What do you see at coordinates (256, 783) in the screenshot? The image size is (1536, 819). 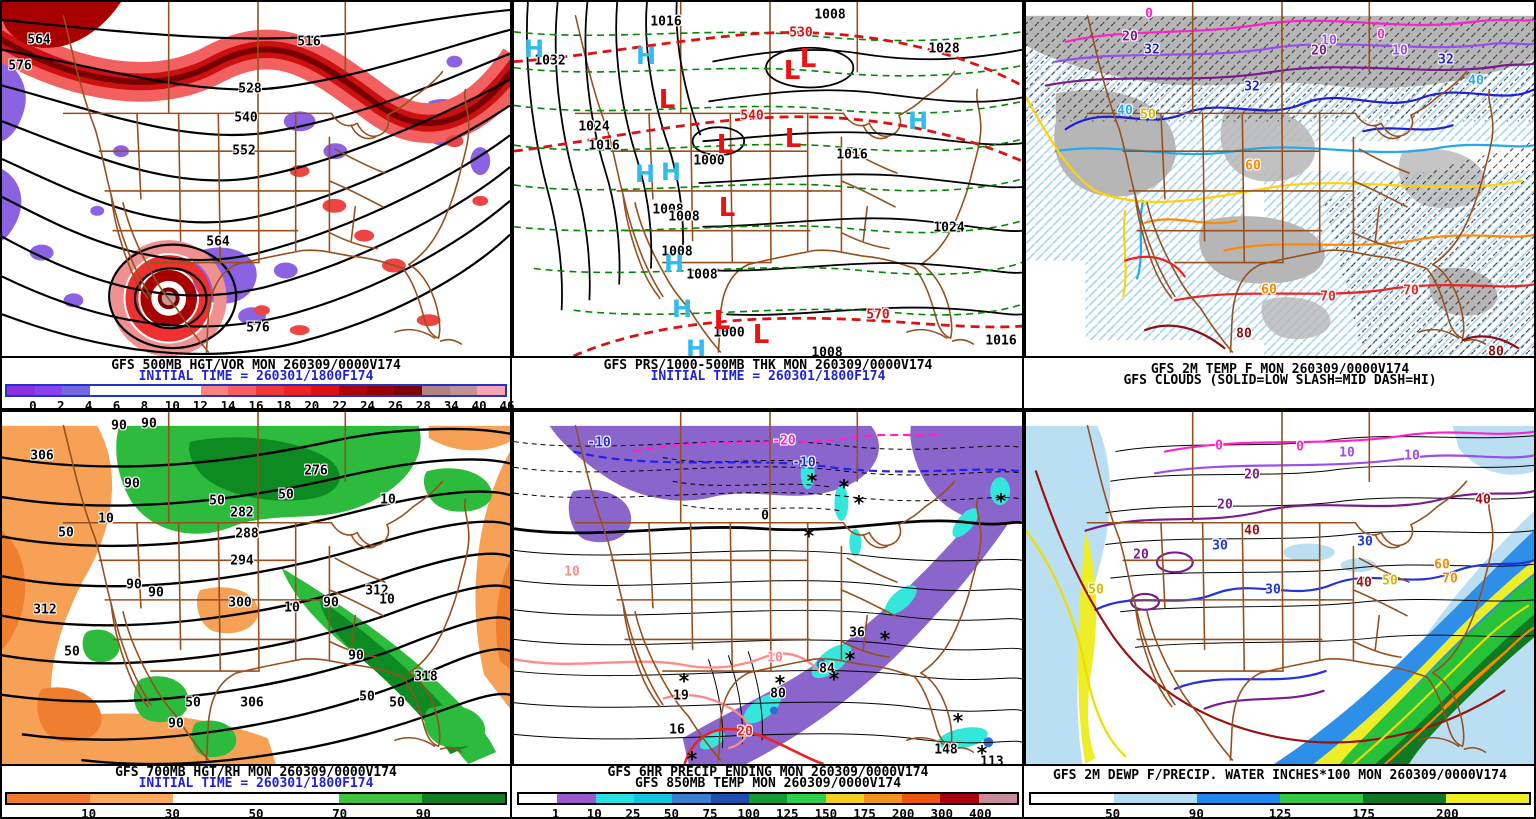 I see `map-caption: INITIAL TIME = 260301/1800F174` at bounding box center [256, 783].